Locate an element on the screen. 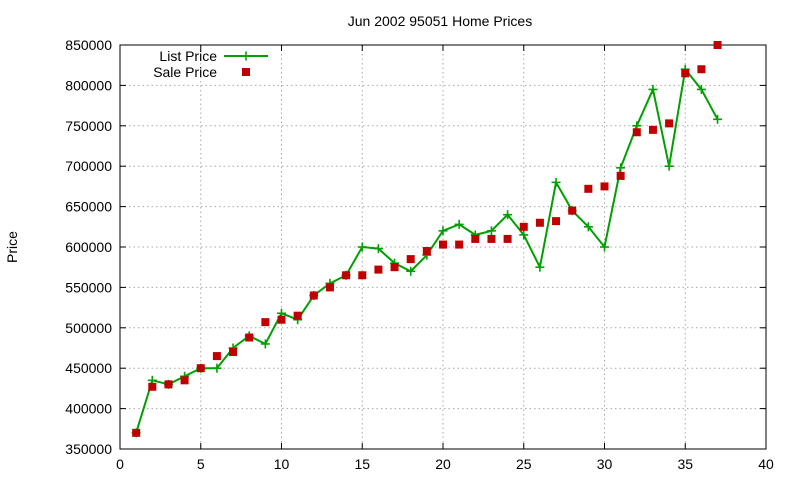 This screenshot has height=485, width=800. legend-label-list-price: List Price is located at coordinates (188, 56).